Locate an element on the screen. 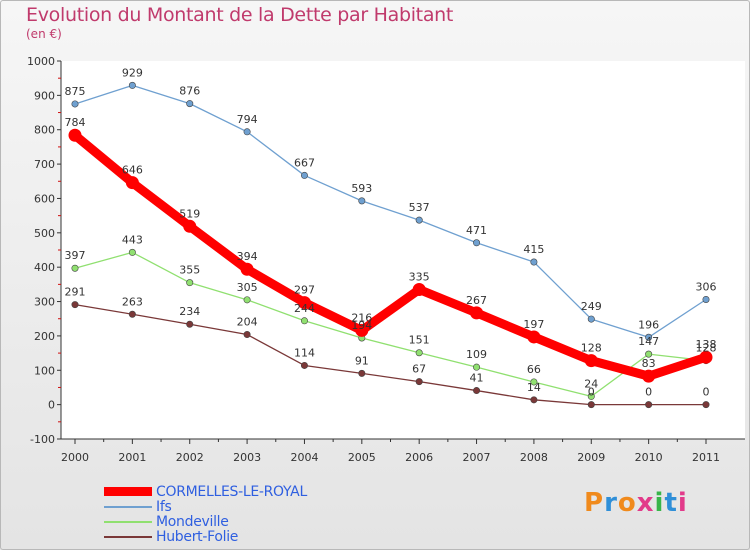 The height and width of the screenshot is (550, 750). y-tick-label: 800 is located at coordinates (44, 130).